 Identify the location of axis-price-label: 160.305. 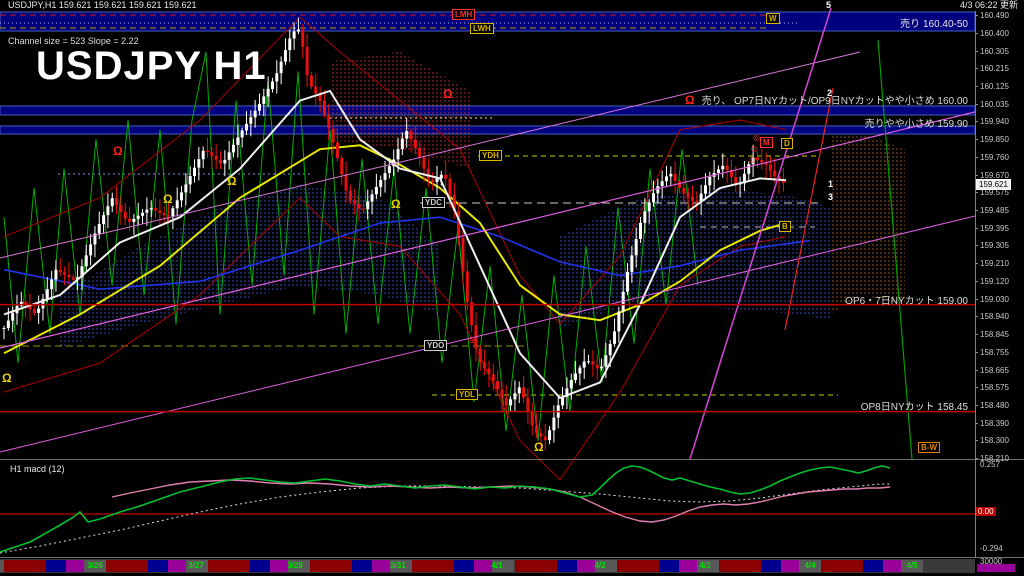
(994, 51).